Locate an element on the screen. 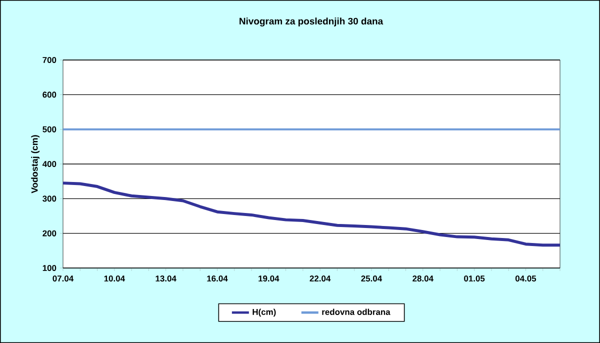  x-tick-label: 13.04 is located at coordinates (166, 279).